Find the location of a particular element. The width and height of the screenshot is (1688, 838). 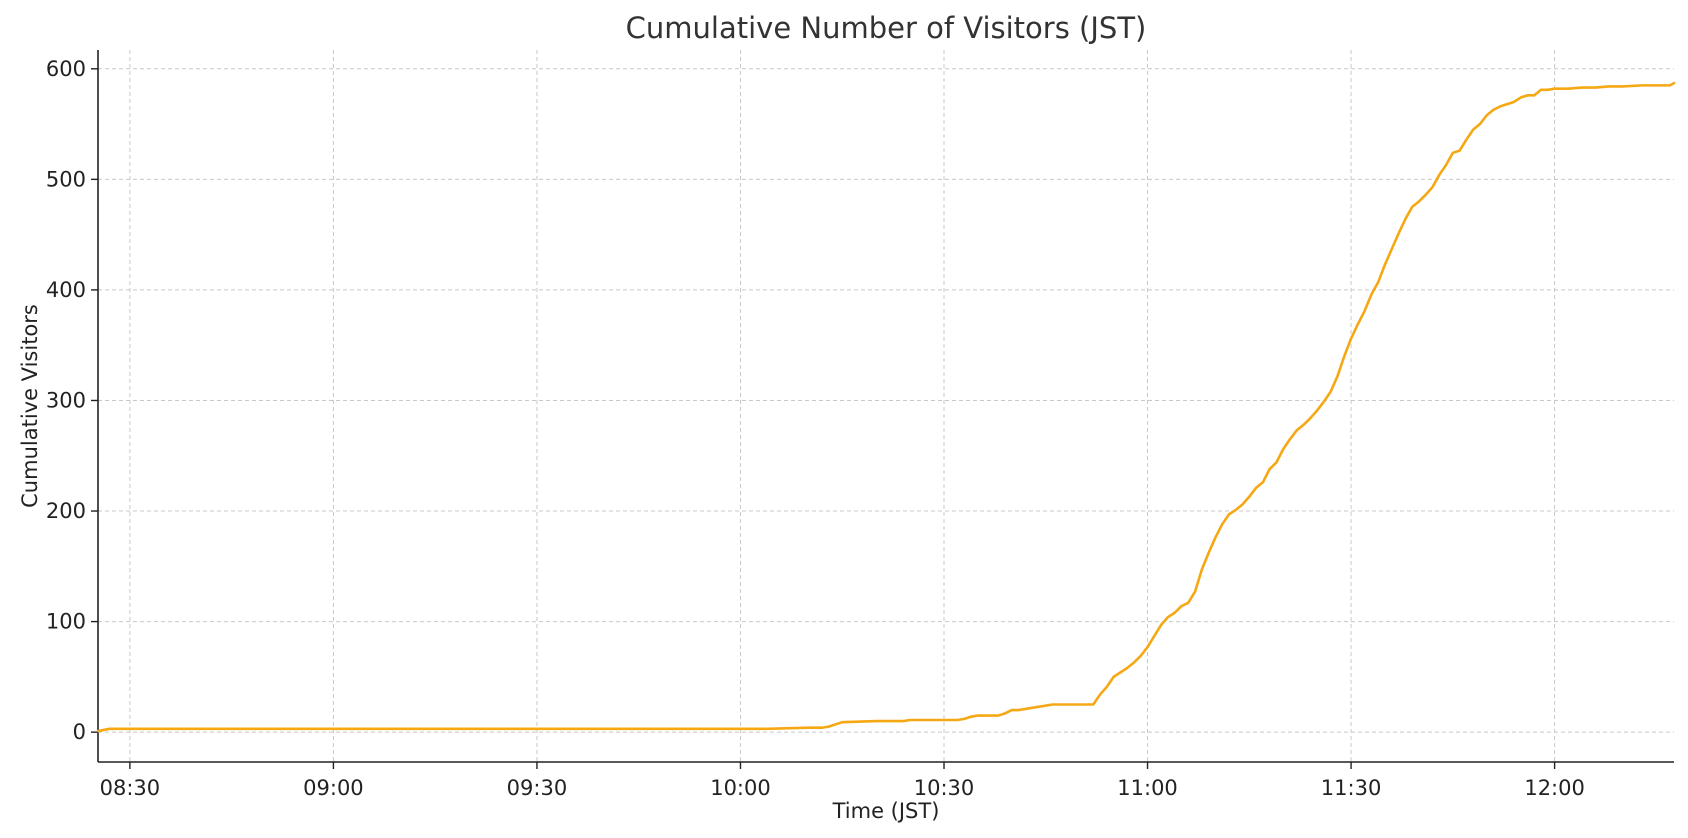

x-tick-label: 10:00 is located at coordinates (740, 788).